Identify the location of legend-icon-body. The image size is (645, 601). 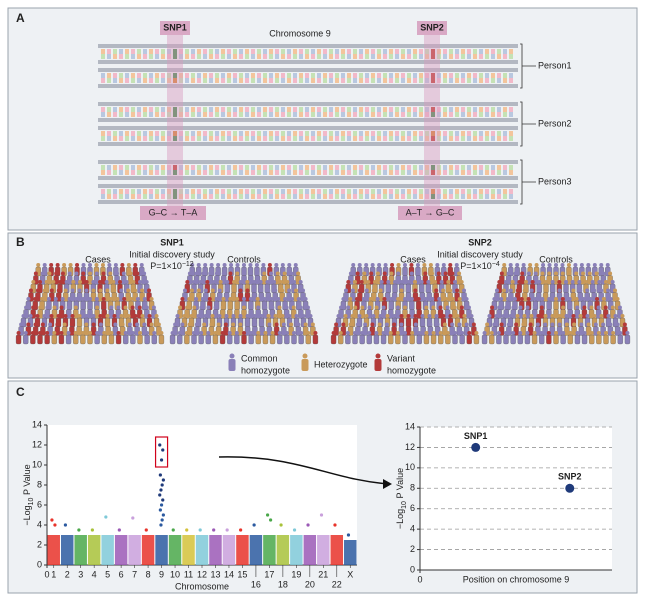
(305, 365).